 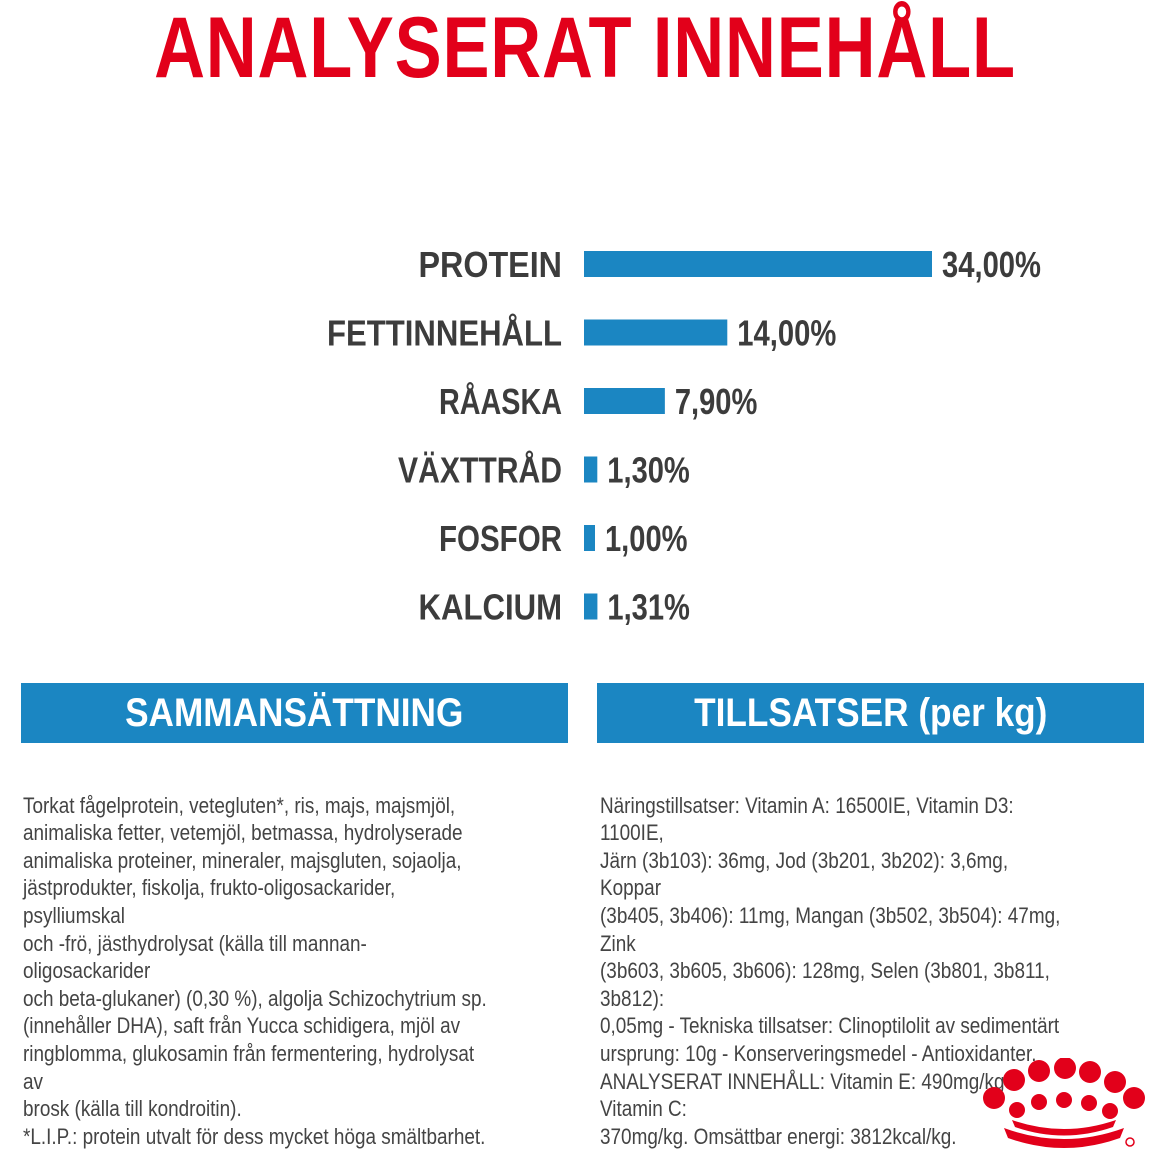 I want to click on bar-value-label: 1,31%, so click(x=648, y=607).